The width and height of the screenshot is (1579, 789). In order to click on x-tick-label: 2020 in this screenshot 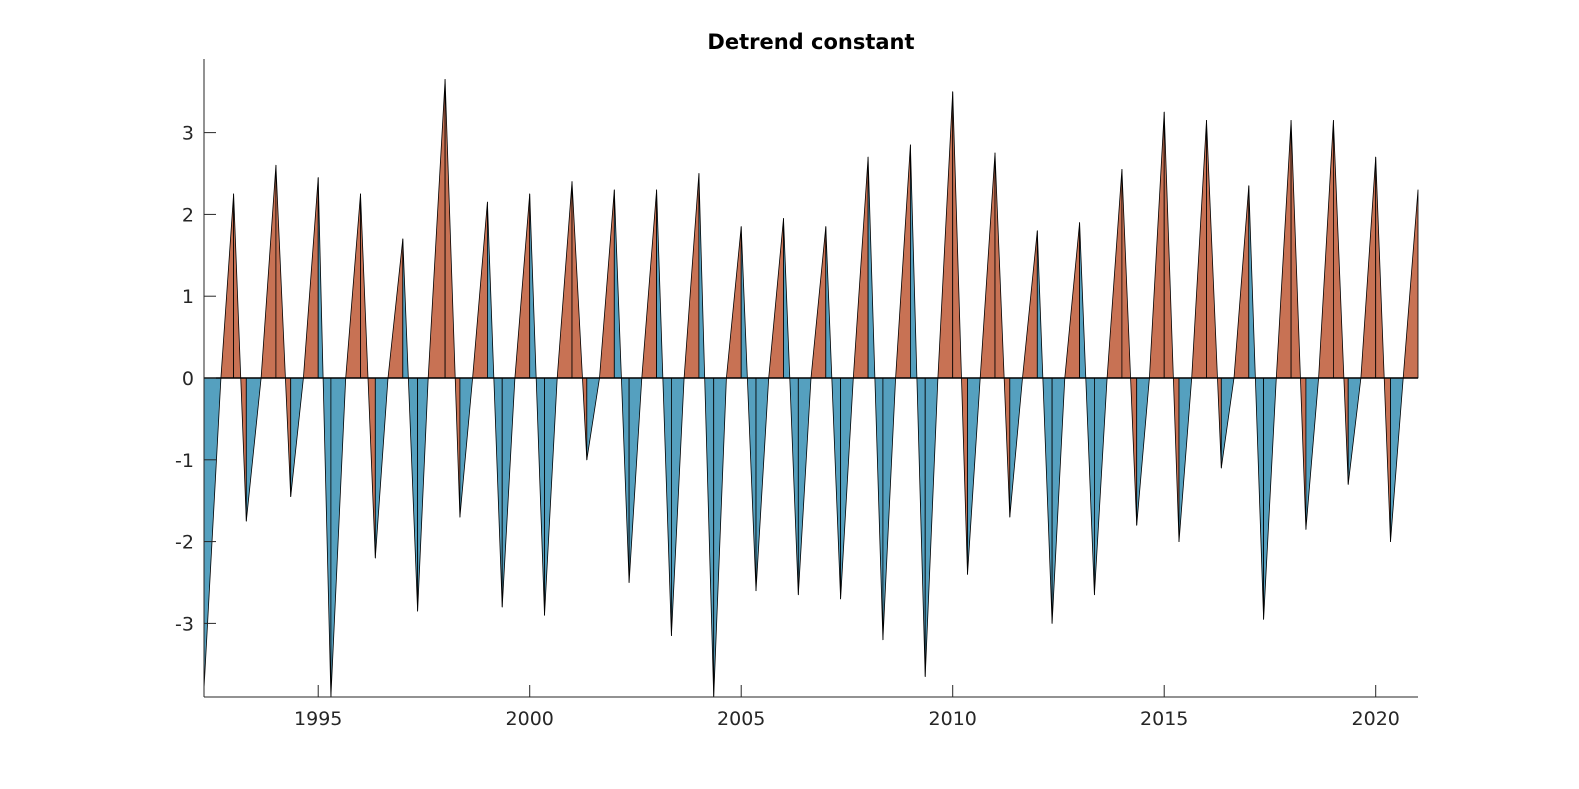, I will do `click(1376, 719)`.